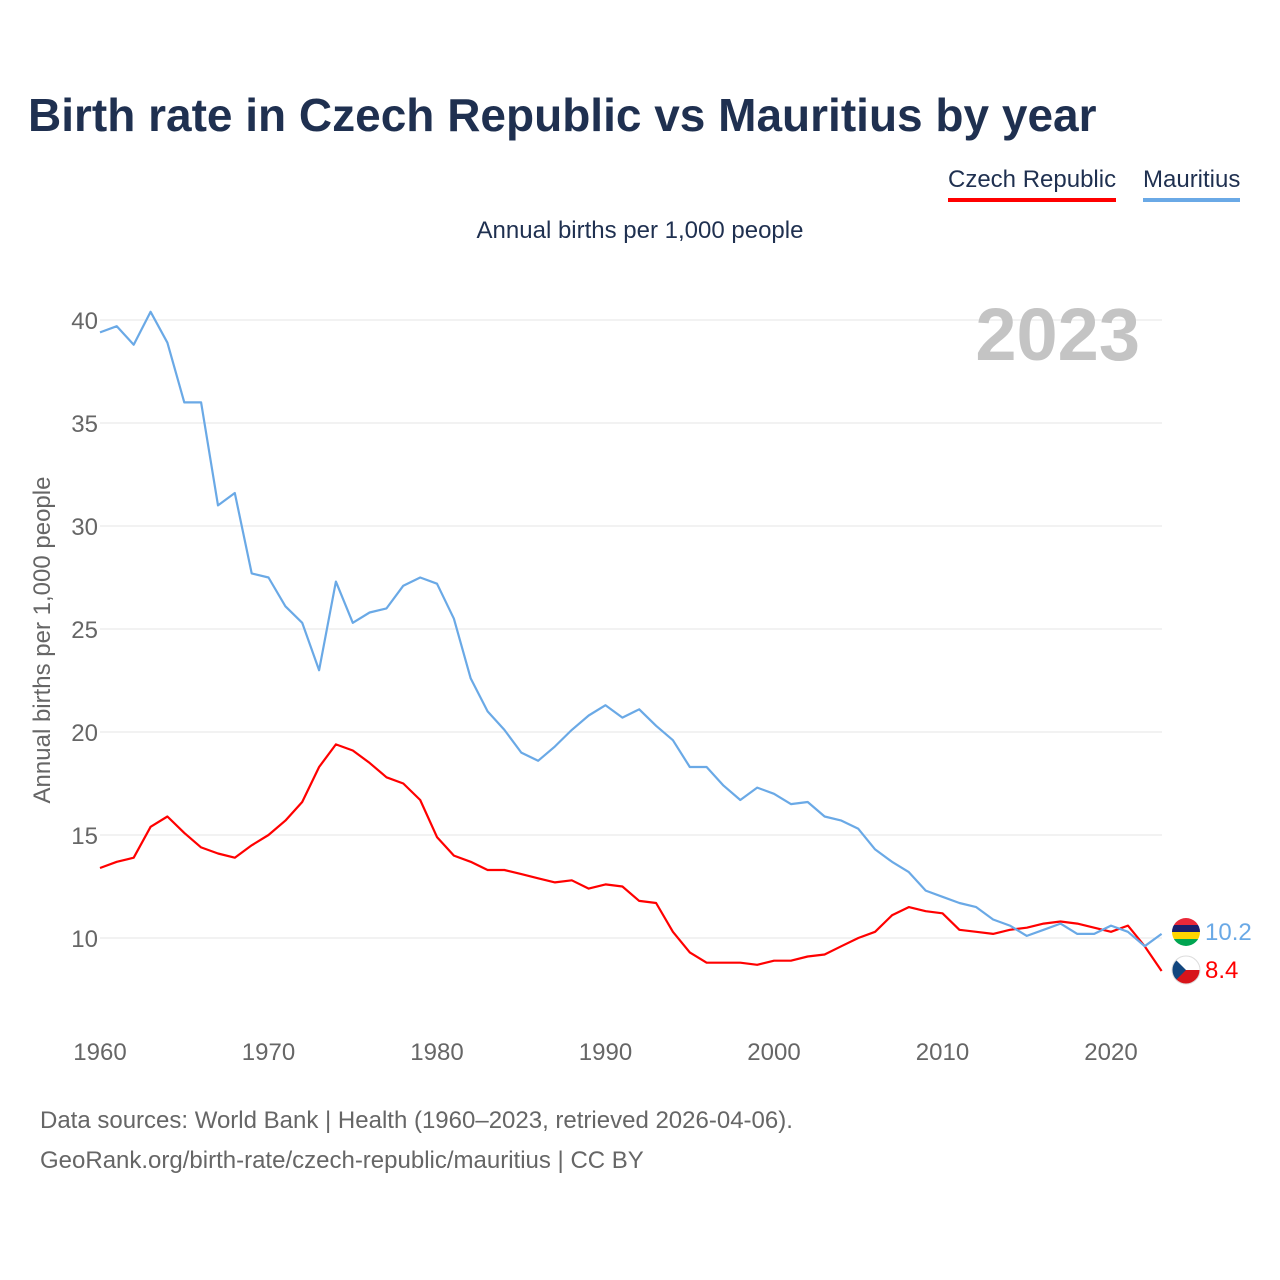 The width and height of the screenshot is (1280, 1280). I want to click on y-tick-label: 25, so click(84, 630).